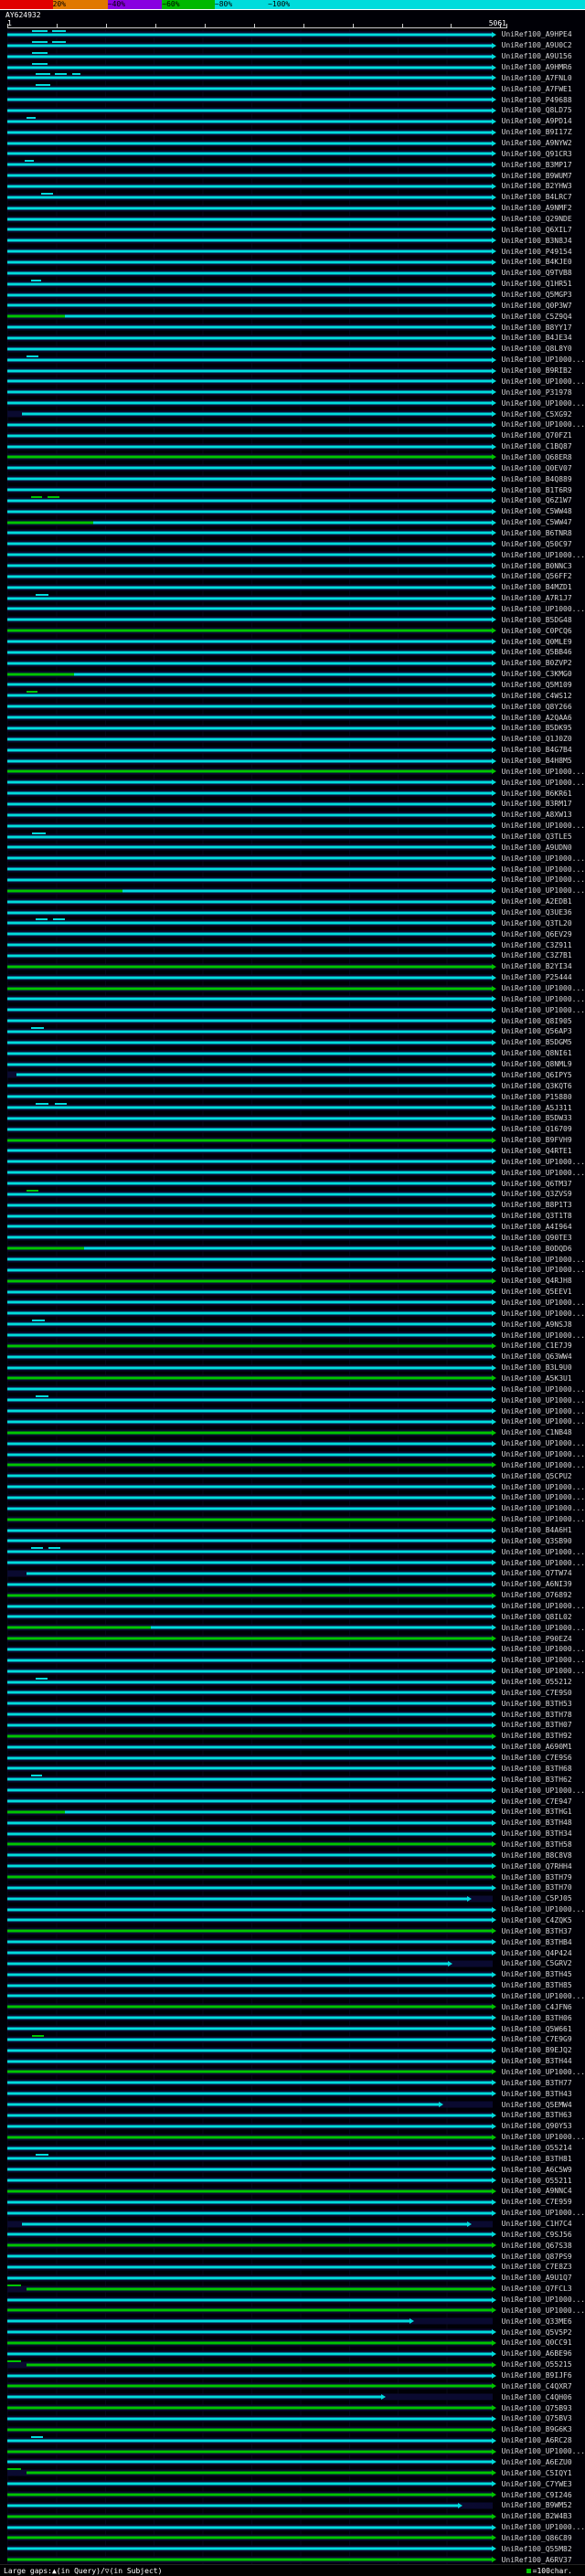 The image size is (585, 2576). What do you see at coordinates (537, 1378) in the screenshot?
I see `hit-label: UniRef100_A5K3U1` at bounding box center [537, 1378].